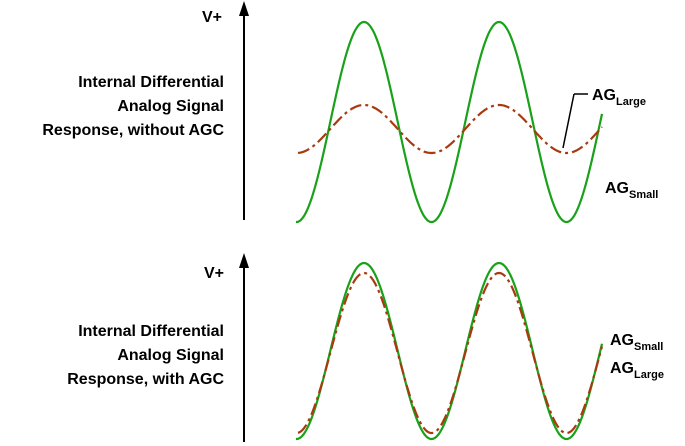 This screenshot has width=685, height=446. Describe the element at coordinates (151, 82) in the screenshot. I see `top-description-line-1: Internal Differential` at that location.